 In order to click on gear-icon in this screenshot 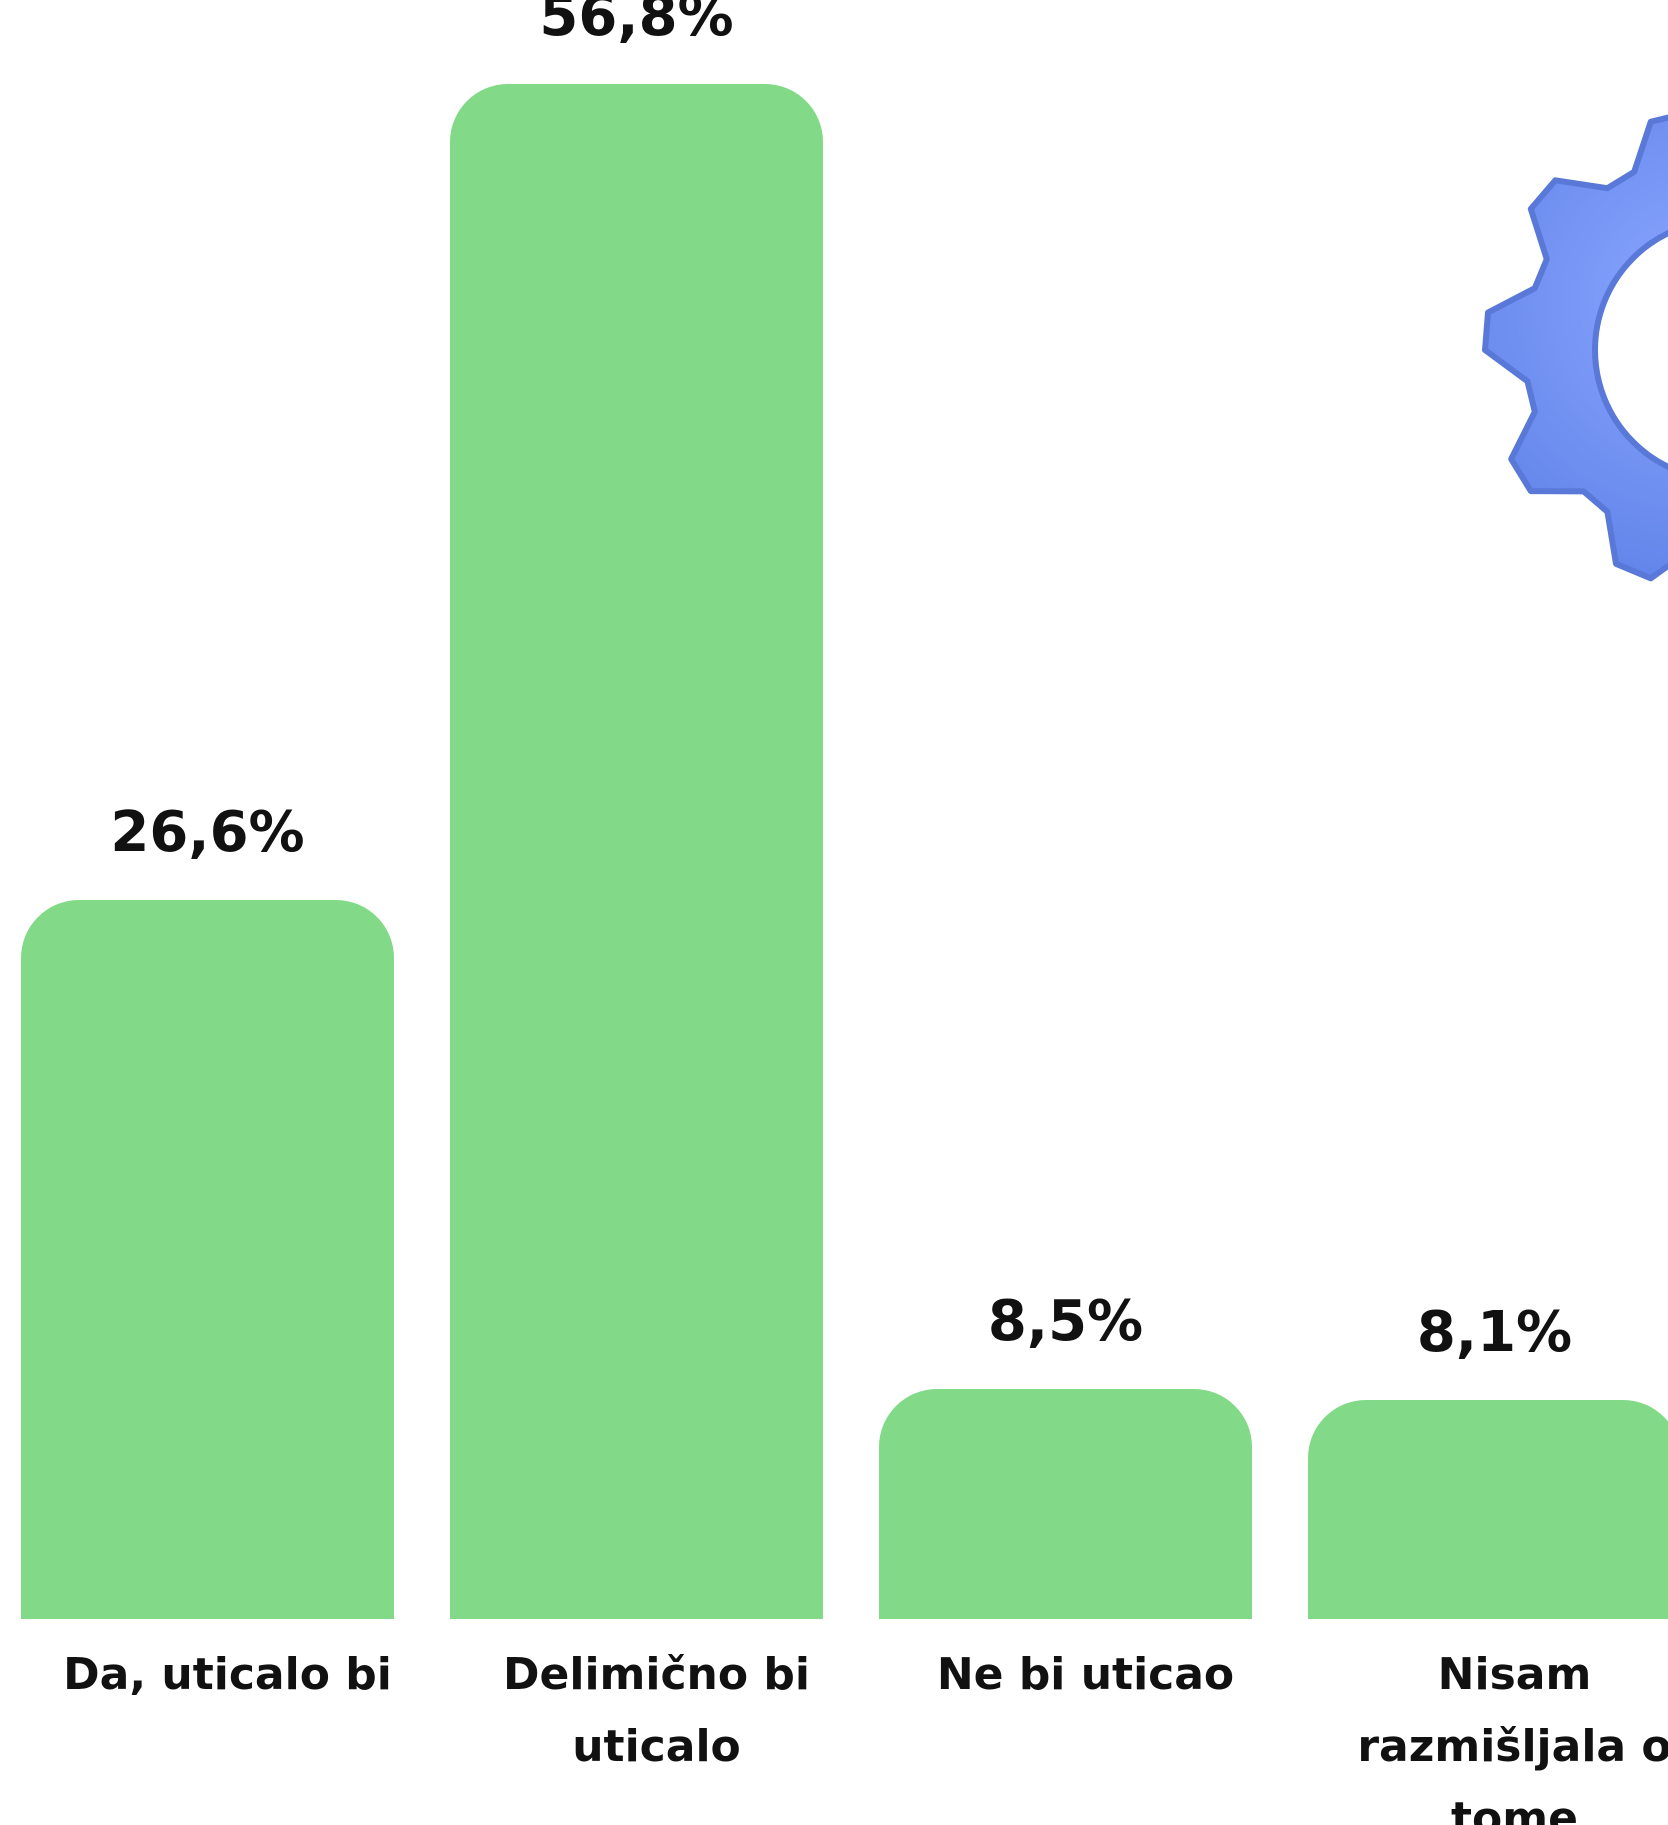, I will do `click(1575, 348)`.